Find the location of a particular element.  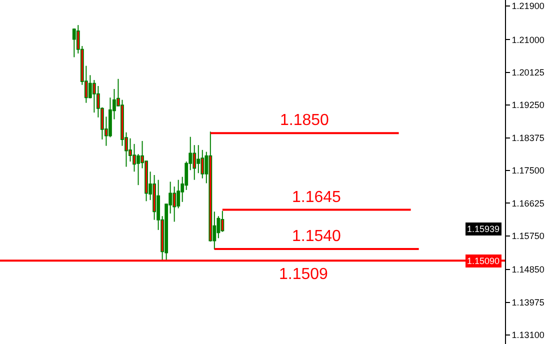

y-tick-label: 1.14850 is located at coordinates (528, 269).